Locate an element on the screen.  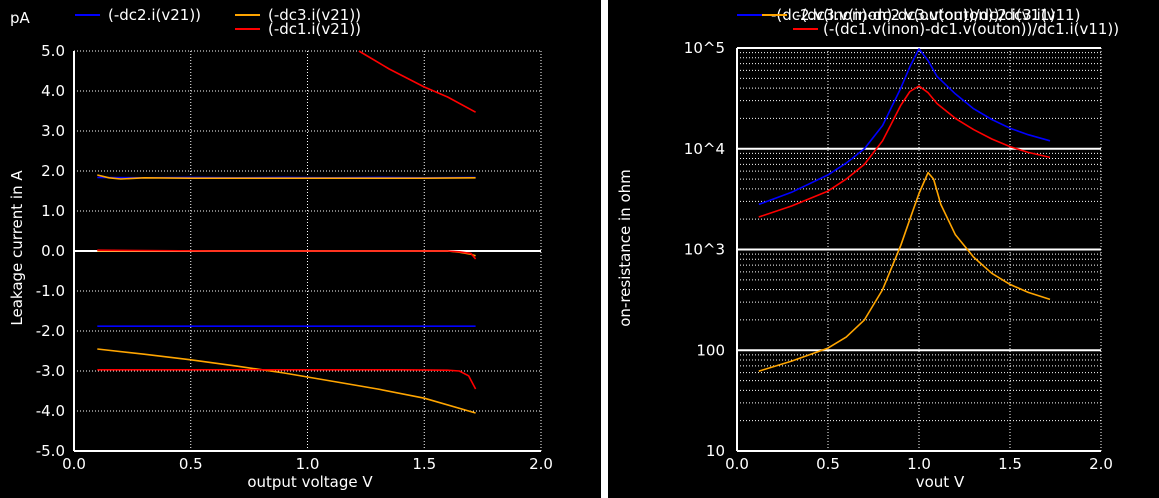
right-legend-label: (-(dc1.v(inon)-dc1.v(outon))/dc1.i(v11)) is located at coordinates (971, 29).